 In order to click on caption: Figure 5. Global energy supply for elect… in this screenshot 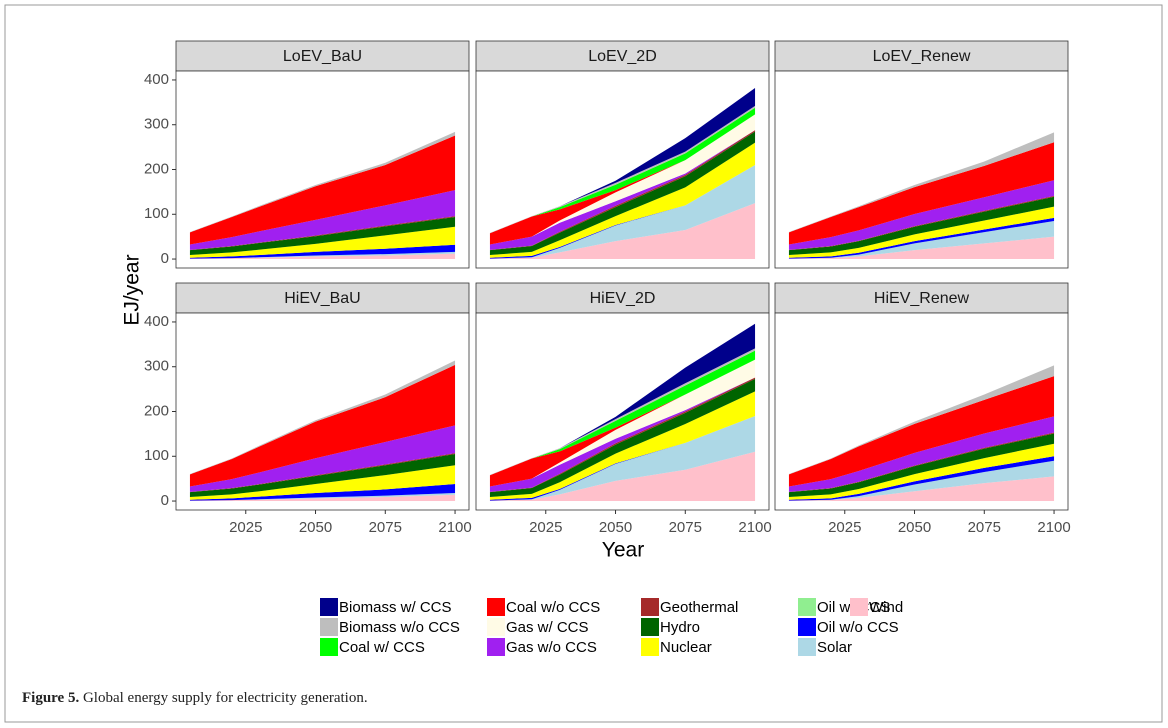, I will do `click(195, 698)`.